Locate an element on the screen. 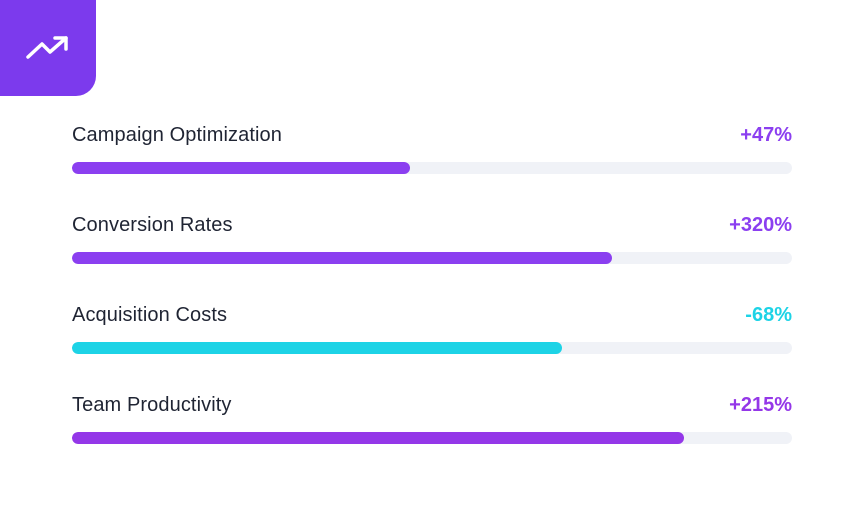  trend-badge is located at coordinates (48, 48).